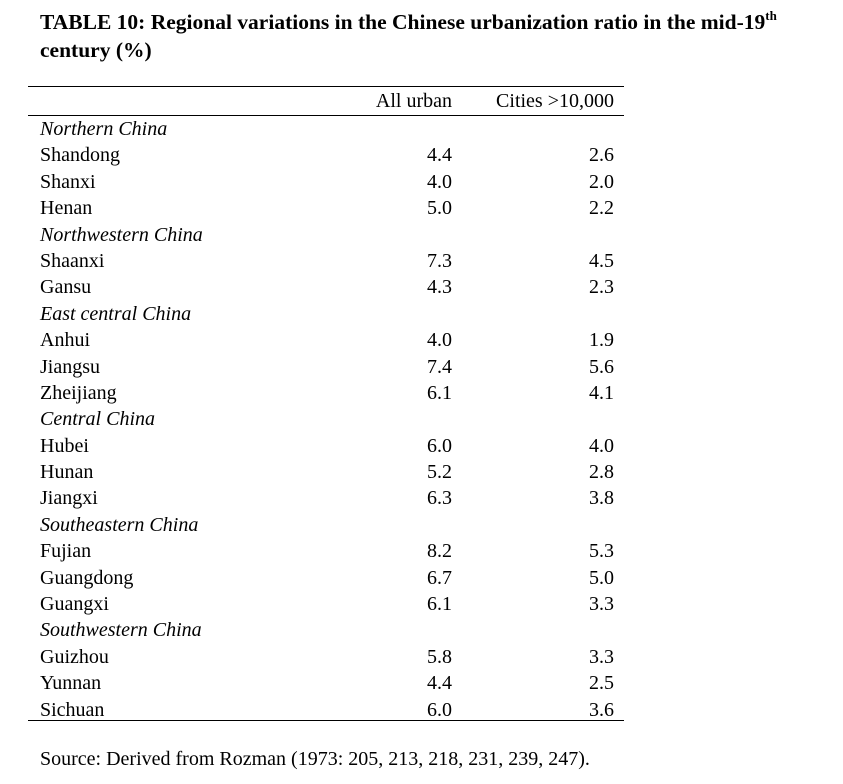  Describe the element at coordinates (78, 392) in the screenshot. I see `province-label: Zheijiang` at that location.